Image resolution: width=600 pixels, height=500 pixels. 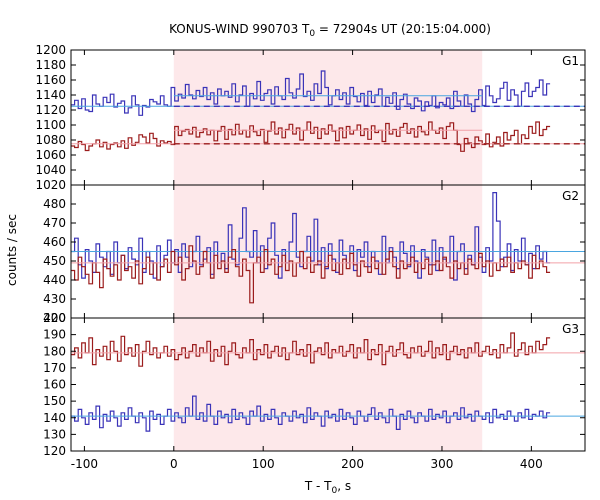 What do you see at coordinates (50, 50) in the screenshot?
I see `y-tick-label: 1200` at bounding box center [50, 50].